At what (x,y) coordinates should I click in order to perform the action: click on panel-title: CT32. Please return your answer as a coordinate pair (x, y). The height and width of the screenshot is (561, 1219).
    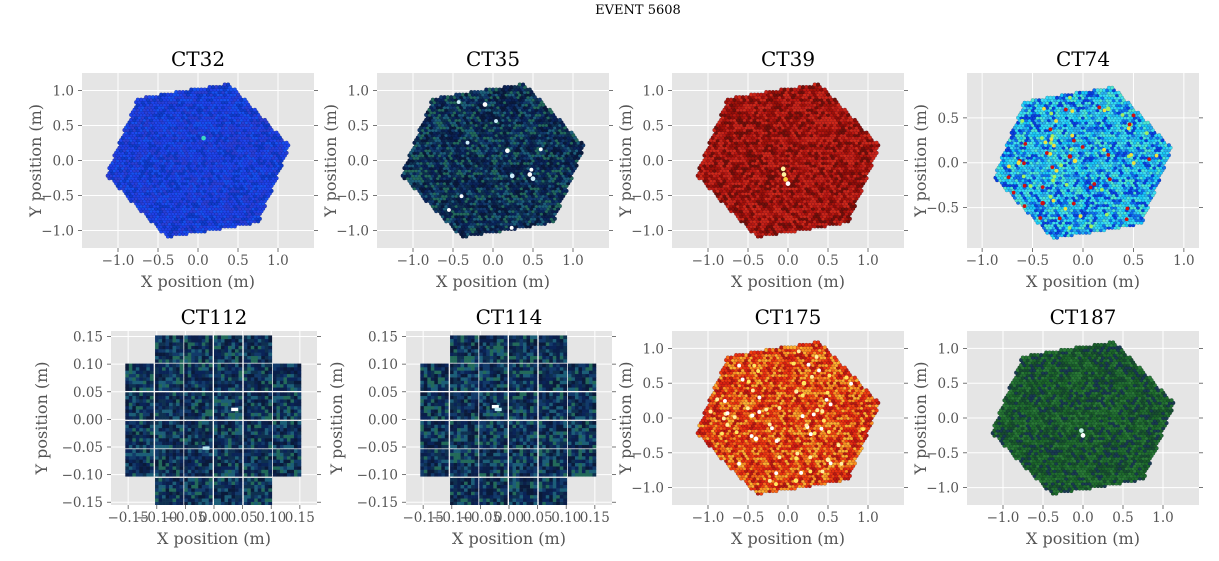
    Looking at the image, I should click on (198, 59).